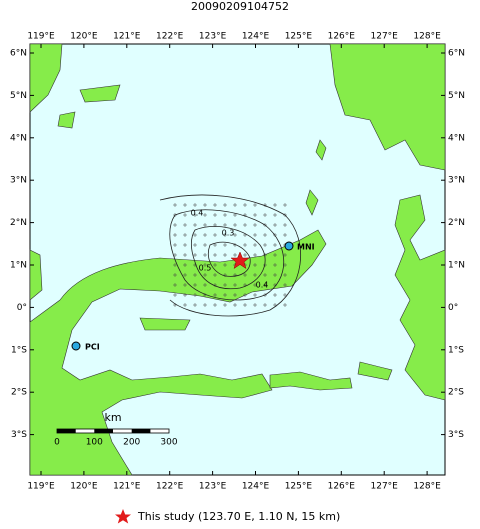 The image size is (480, 529). I want to click on lon-label: 126°E, so click(342, 37).